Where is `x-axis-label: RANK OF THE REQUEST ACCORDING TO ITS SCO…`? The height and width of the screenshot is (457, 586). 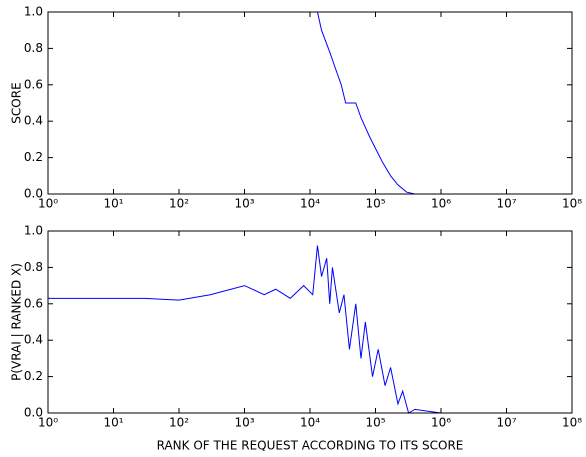
x-axis-label: RANK OF THE REQUEST ACCORDING TO ITS SCO… is located at coordinates (310, 446).